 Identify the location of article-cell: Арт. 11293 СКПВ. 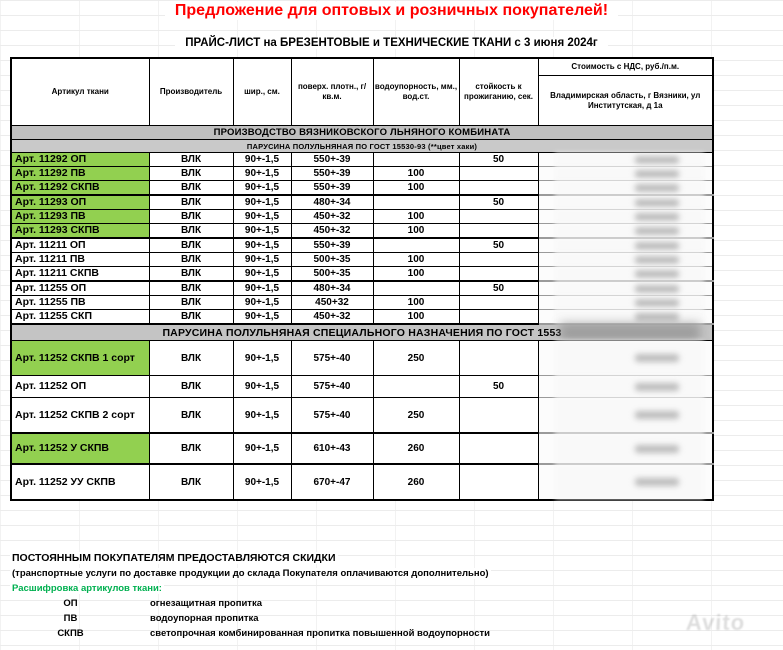
(80, 231).